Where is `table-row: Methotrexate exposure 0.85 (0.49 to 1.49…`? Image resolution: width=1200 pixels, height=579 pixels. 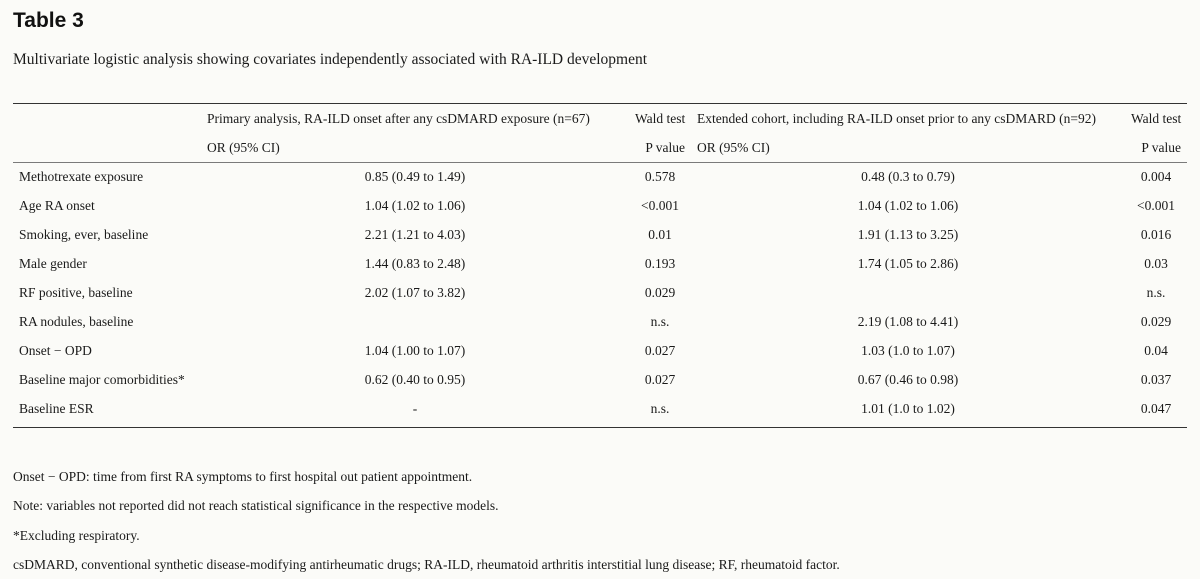
table-row: Methotrexate exposure 0.85 (0.49 to 1.49… is located at coordinates (600, 176).